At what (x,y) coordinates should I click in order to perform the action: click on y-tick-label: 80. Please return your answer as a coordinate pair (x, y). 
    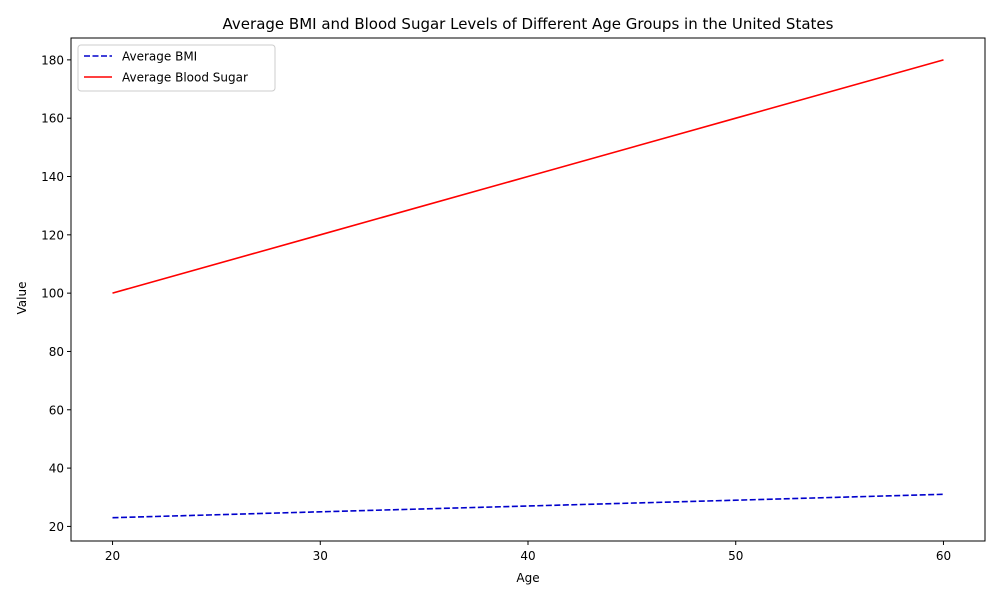
    Looking at the image, I should click on (56, 352).